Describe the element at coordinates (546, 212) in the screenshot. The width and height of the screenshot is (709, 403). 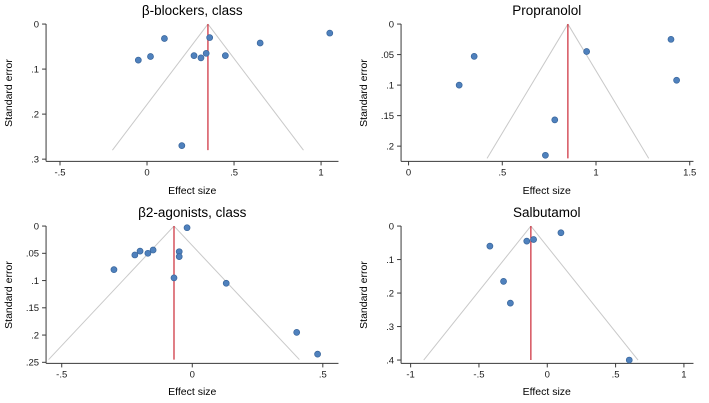
I see `chart-title: Salbutamol` at that location.